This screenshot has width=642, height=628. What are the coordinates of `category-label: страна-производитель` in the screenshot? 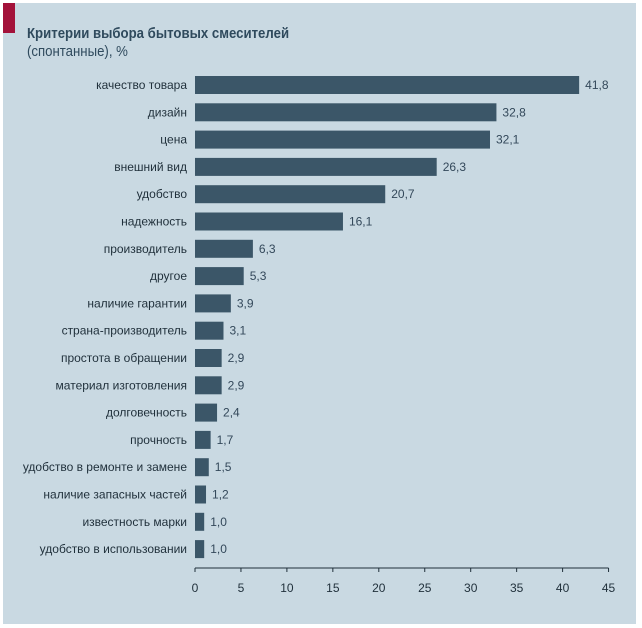 It's located at (124, 331).